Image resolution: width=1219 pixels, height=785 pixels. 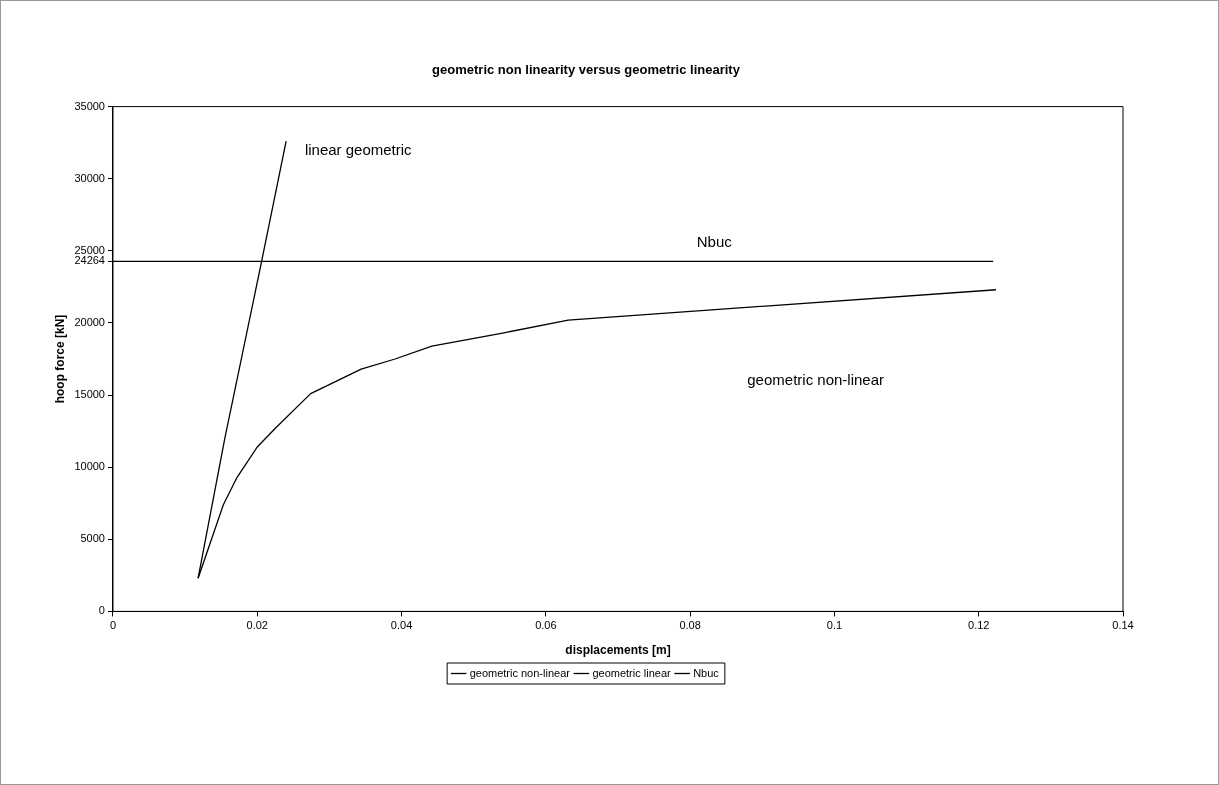 I want to click on x-tick-label: 0.02, so click(x=257, y=625).